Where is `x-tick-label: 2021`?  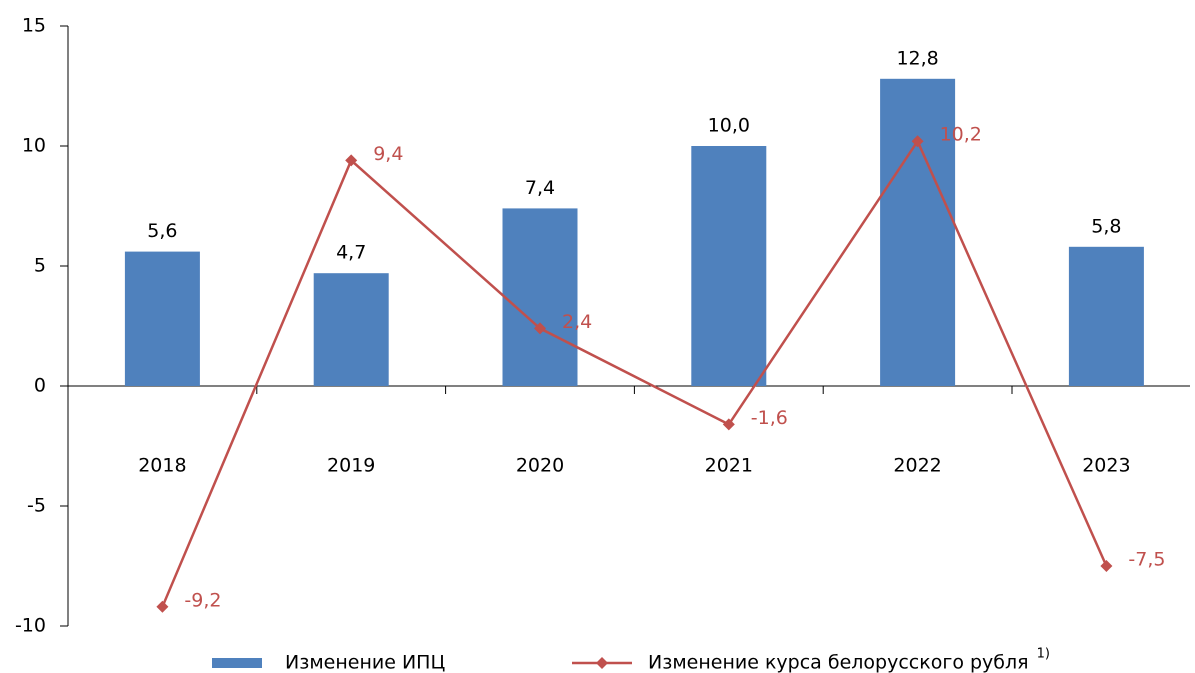 x-tick-label: 2021 is located at coordinates (729, 466).